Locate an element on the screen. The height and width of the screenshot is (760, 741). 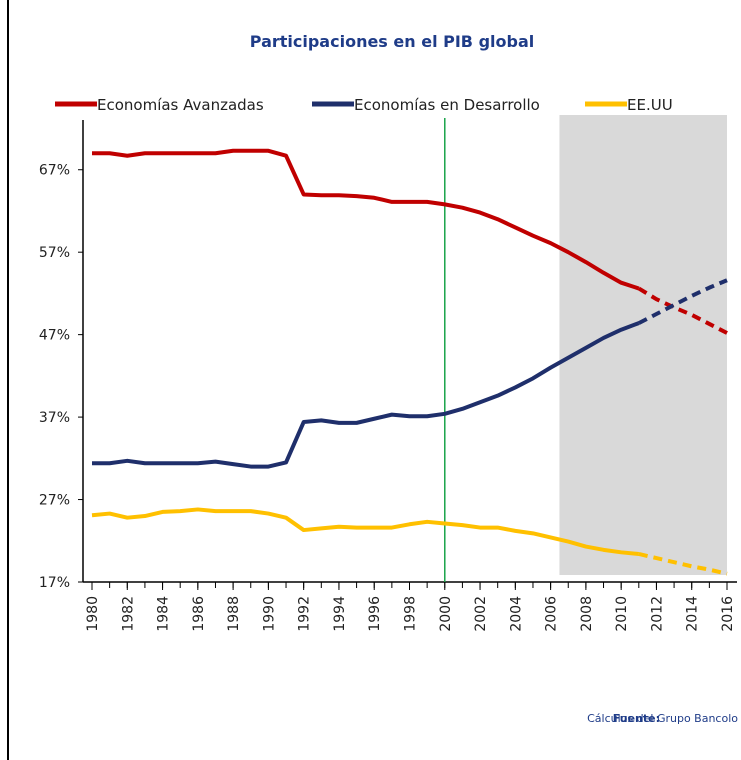
x-tick-label: 2008 is located at coordinates (587, 614).